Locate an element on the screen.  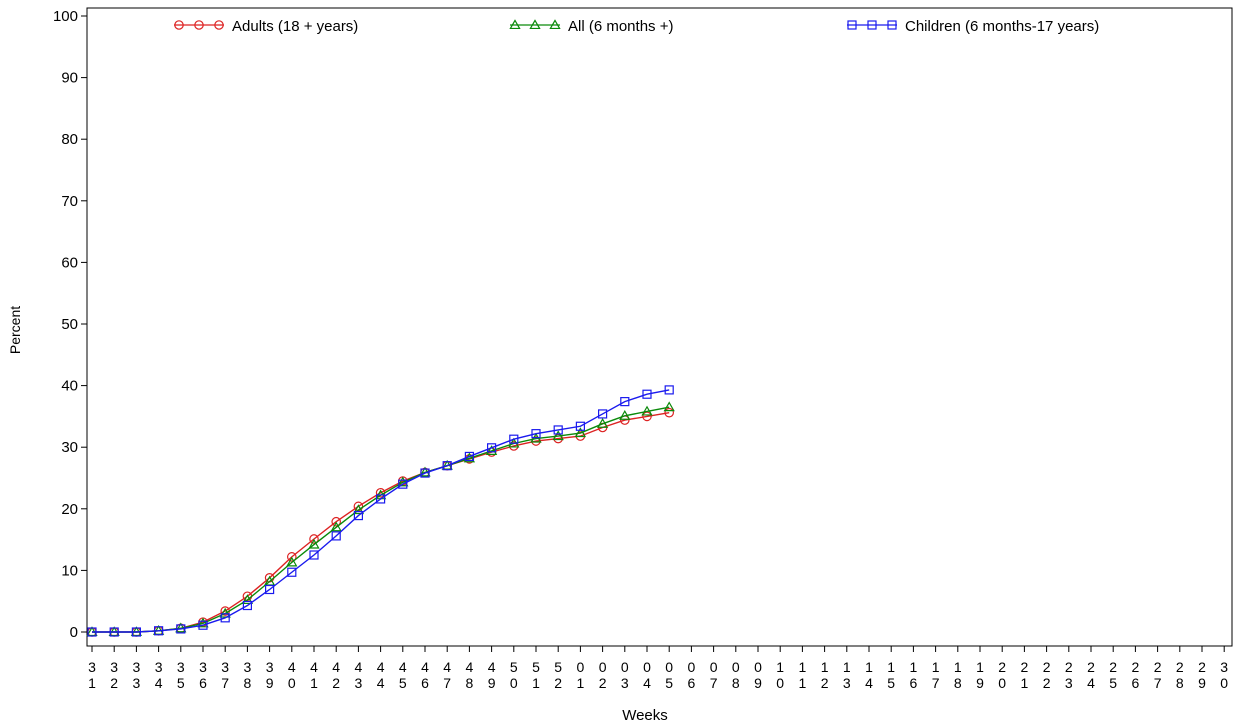
legend-label: Children (6 months-17 years) is located at coordinates (1002, 26).